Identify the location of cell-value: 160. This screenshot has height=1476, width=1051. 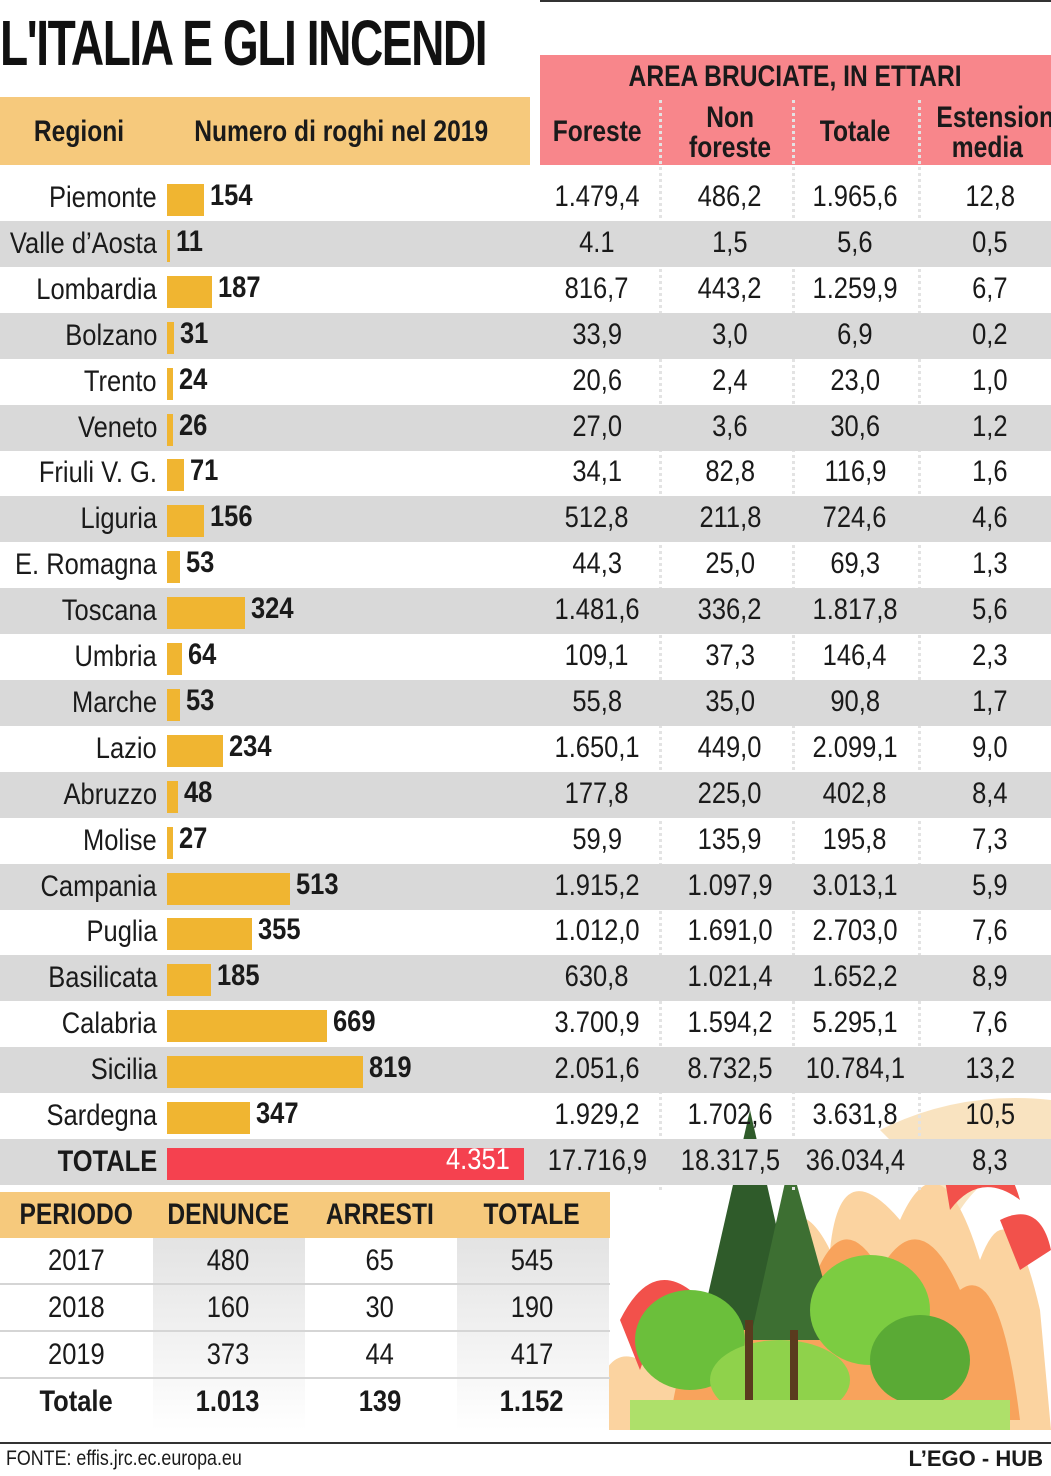
(228, 1307).